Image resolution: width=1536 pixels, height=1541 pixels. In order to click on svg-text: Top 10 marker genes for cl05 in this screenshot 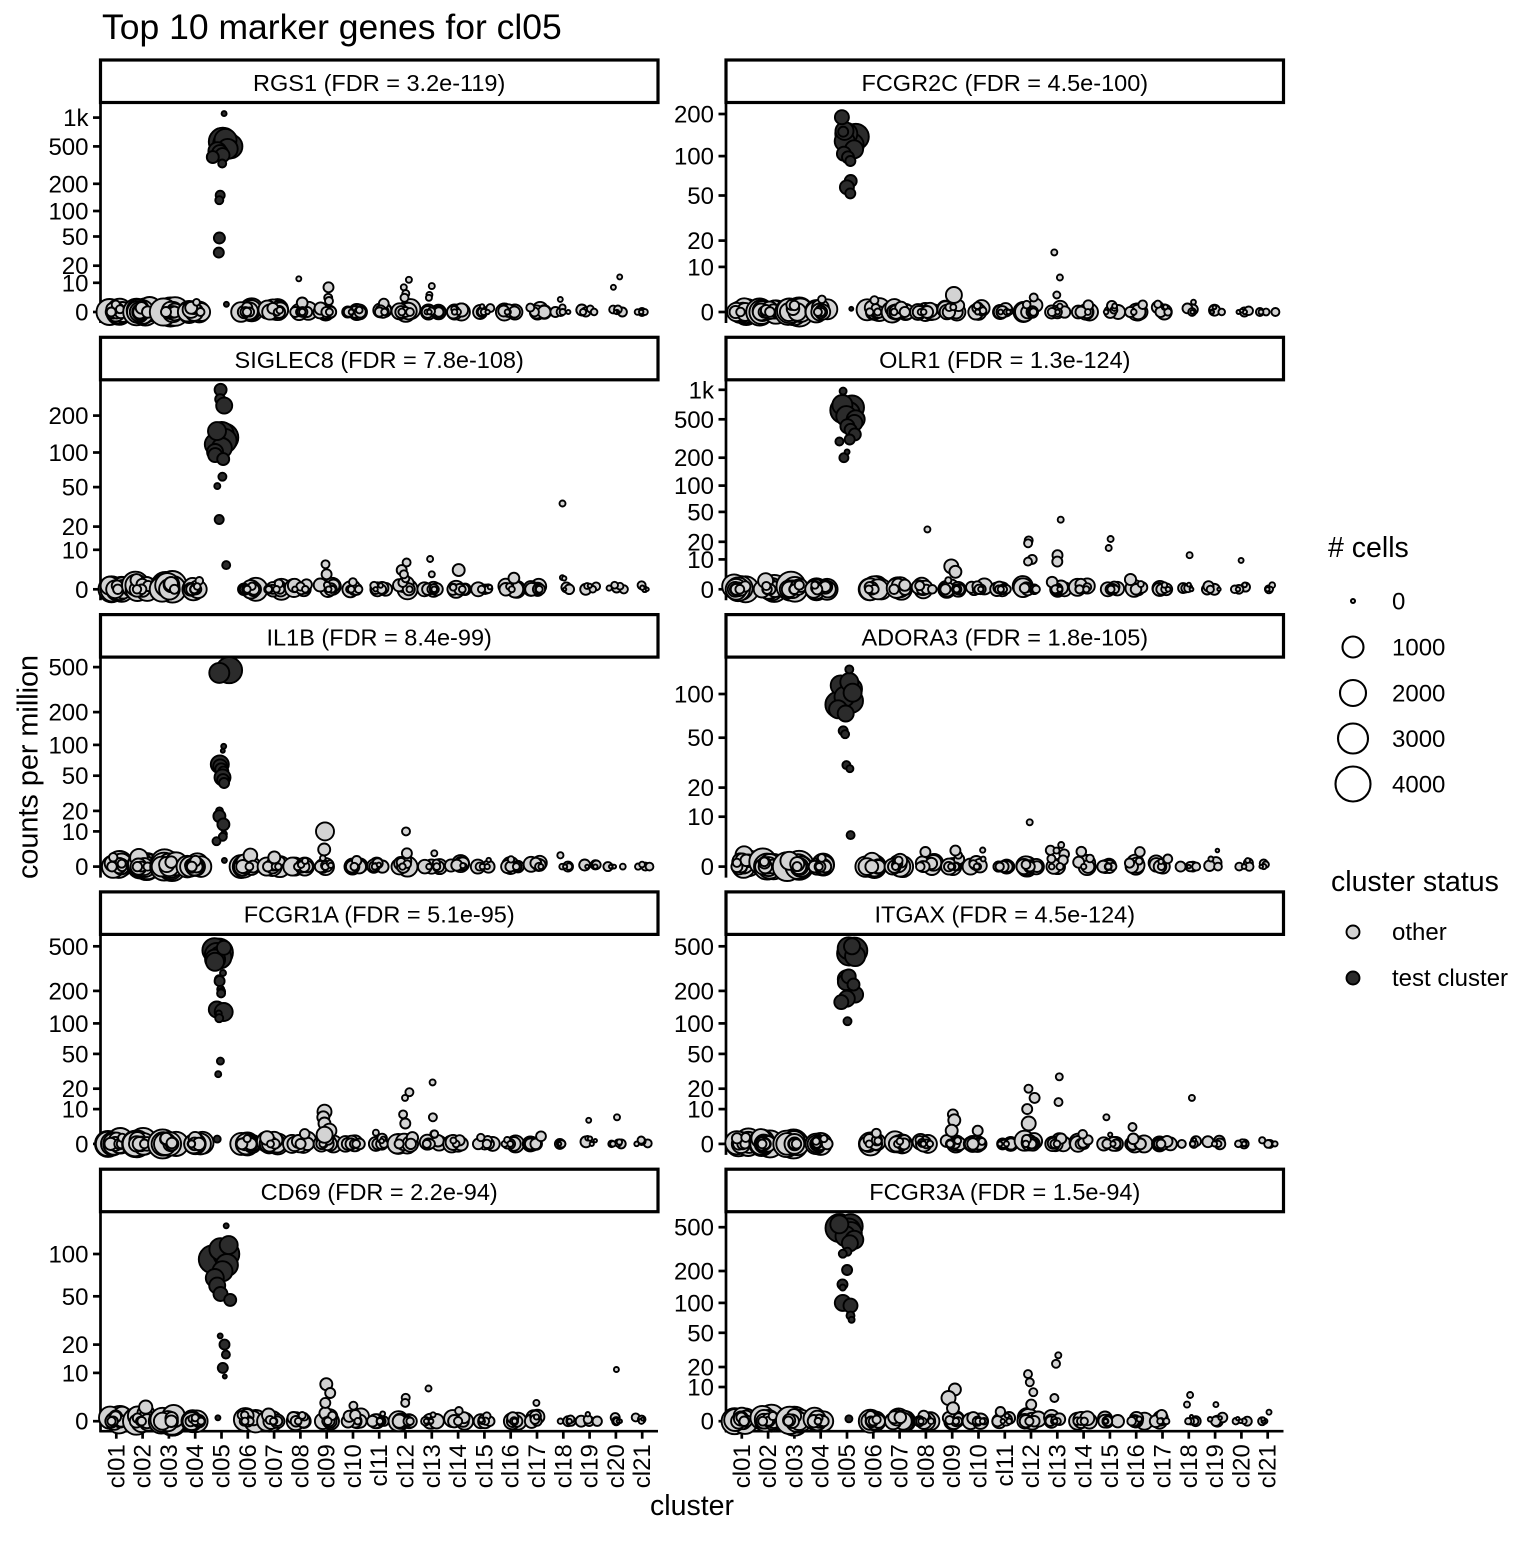, I will do `click(332, 27)`.